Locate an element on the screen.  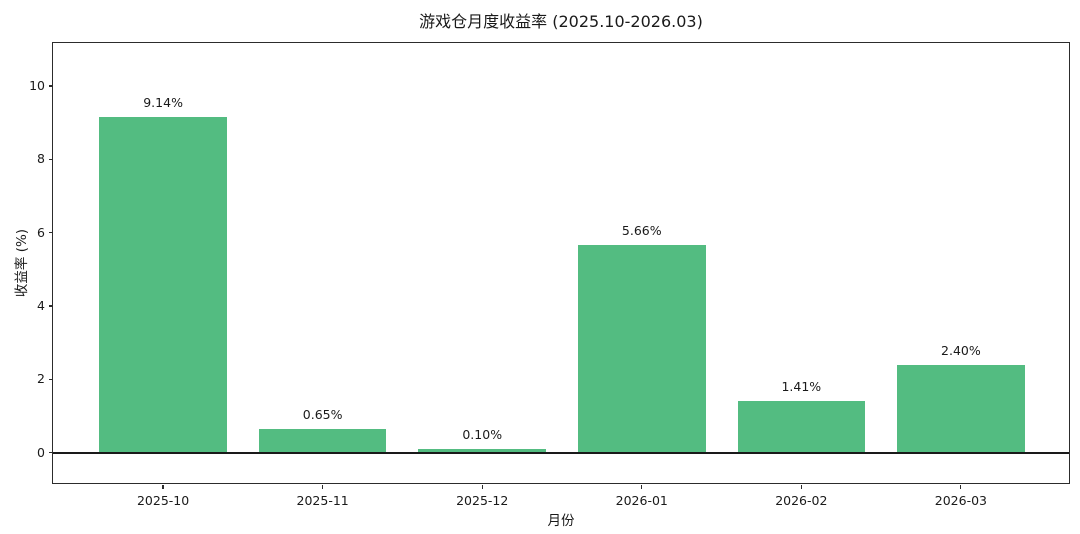
y-tick-label-8: 8 is located at coordinates (41, 159).